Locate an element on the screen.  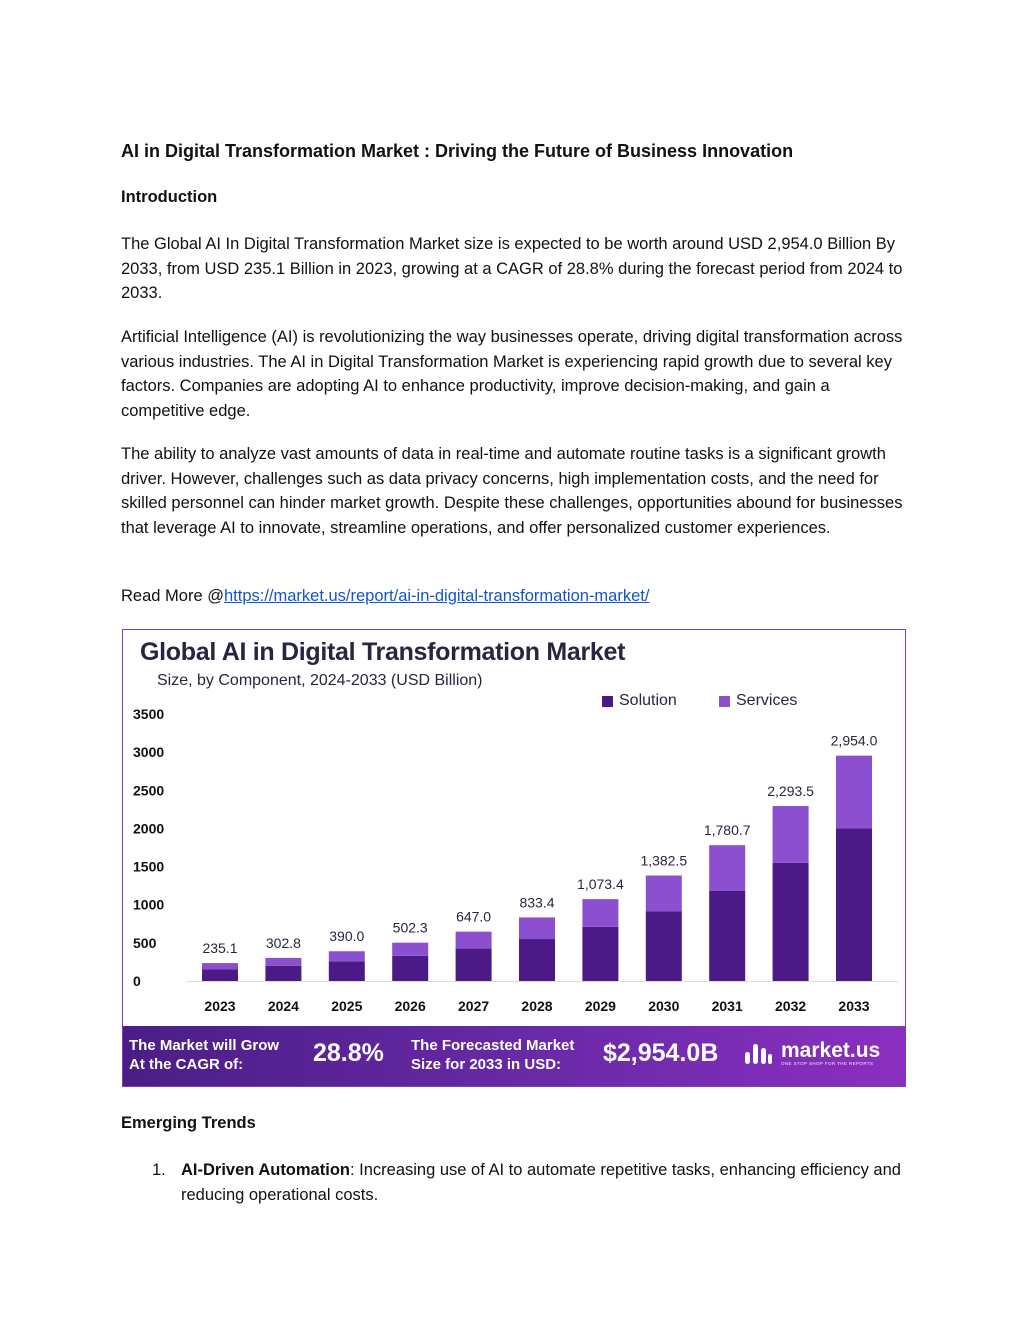
bar-services-2025 is located at coordinates (346, 956).